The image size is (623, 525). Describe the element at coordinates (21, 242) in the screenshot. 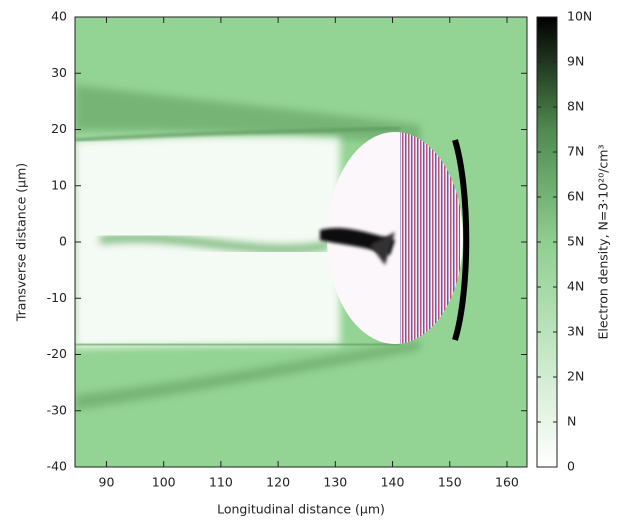

I see `y-axis-label: Transverse distance (μm)` at that location.